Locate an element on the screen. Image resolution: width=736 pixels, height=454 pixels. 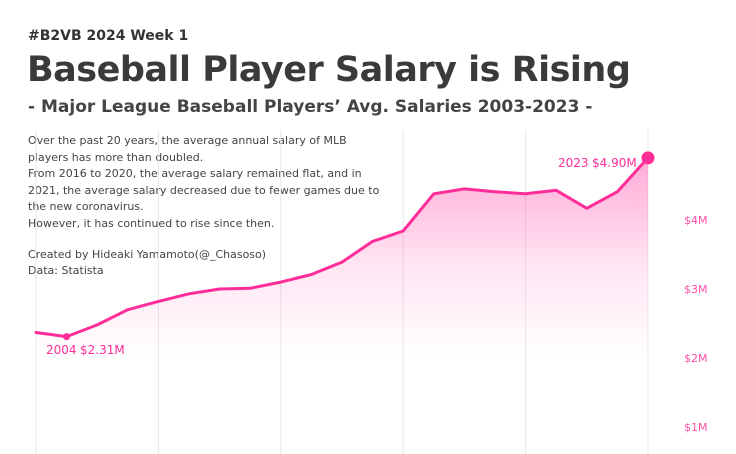
annotation-2023-value: $4.90M is located at coordinates (614, 163).